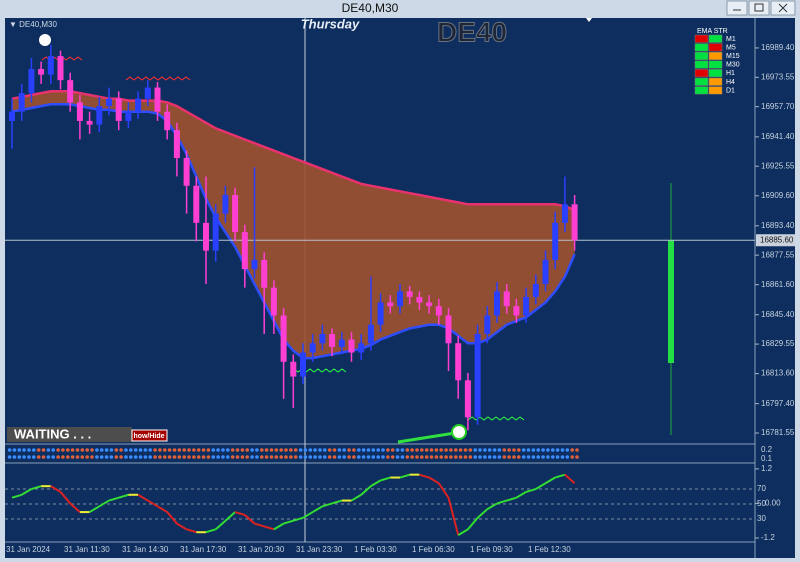 The width and height of the screenshot is (800, 562). What do you see at coordinates (715, 55) in the screenshot?
I see `ema-str-cell` at bounding box center [715, 55].